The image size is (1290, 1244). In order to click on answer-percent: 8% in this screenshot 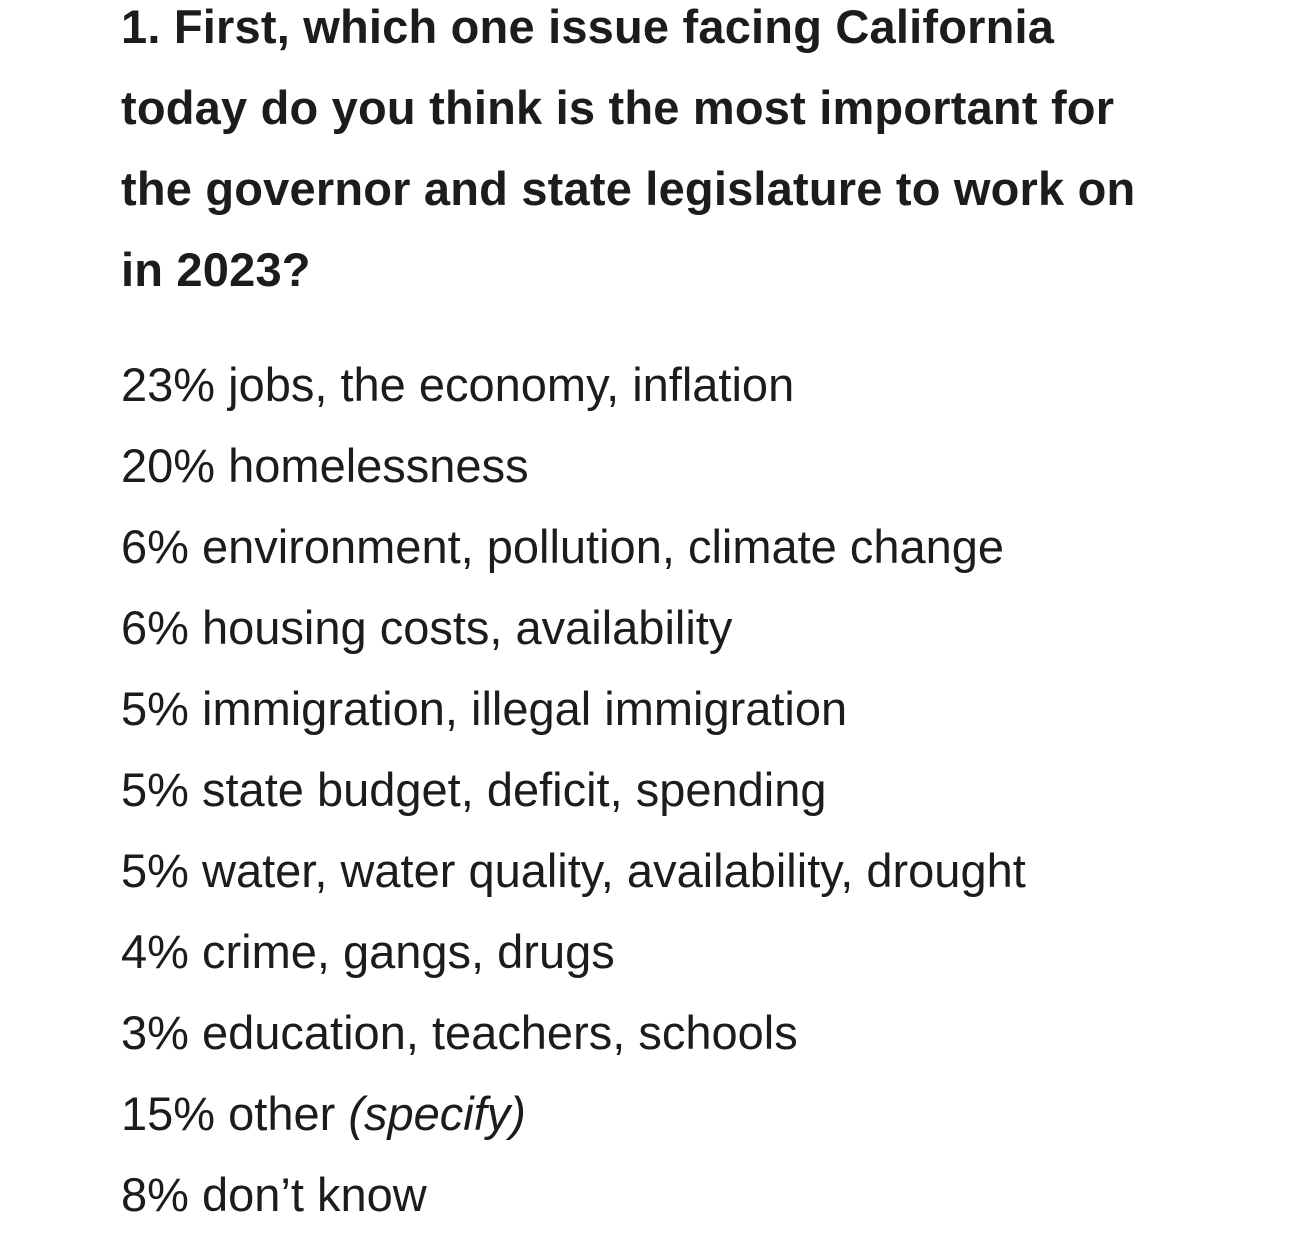, I will do `click(155, 1194)`.